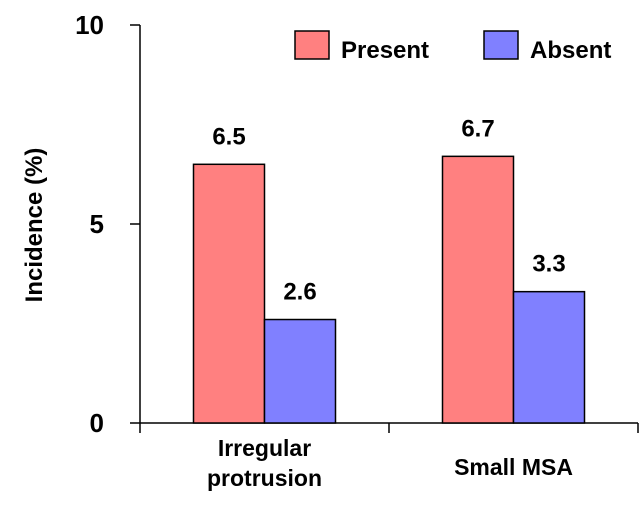 This screenshot has width=641, height=506. Describe the element at coordinates (299, 292) in the screenshot. I see `bar-value-label: 2.6` at that location.